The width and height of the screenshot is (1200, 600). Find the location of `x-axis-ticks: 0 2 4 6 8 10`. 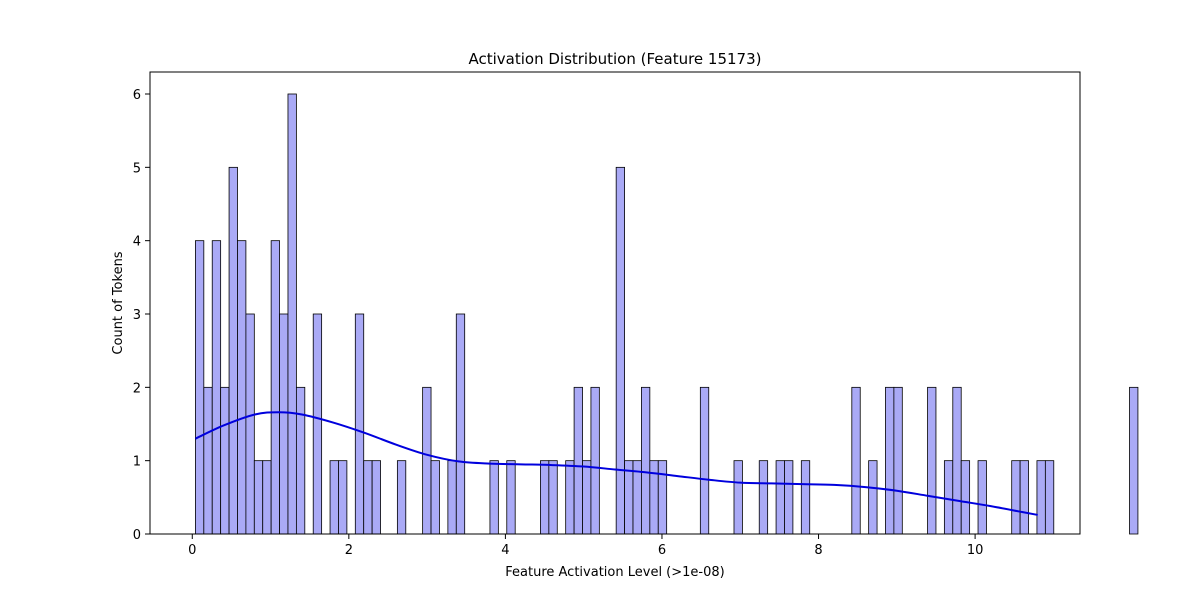

x-axis-ticks: 0 2 4 6 8 10 is located at coordinates (585, 546).